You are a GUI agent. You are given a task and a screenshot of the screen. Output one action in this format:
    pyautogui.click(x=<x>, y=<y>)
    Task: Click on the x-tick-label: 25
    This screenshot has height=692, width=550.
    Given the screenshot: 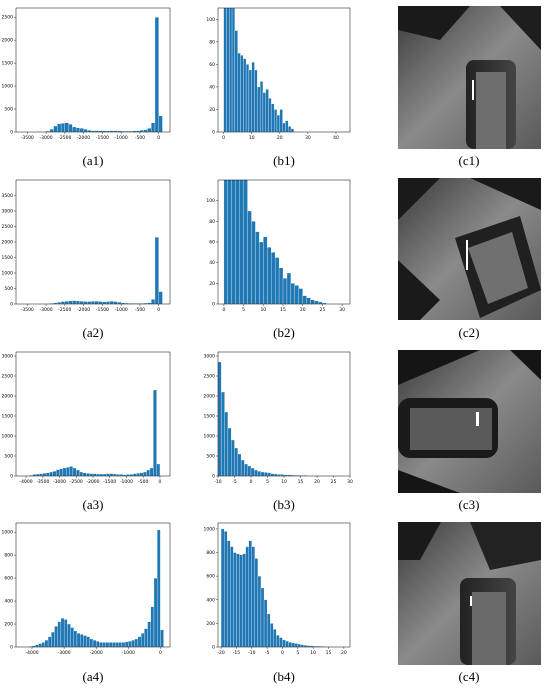 What is the action you would take?
    pyautogui.click(x=323, y=310)
    